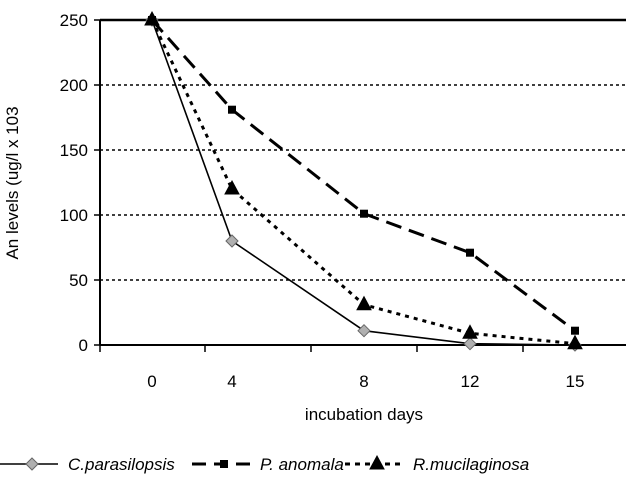 Image resolution: width=626 pixels, height=483 pixels. What do you see at coordinates (74, 20) in the screenshot?
I see `y-tick-label: 250` at bounding box center [74, 20].